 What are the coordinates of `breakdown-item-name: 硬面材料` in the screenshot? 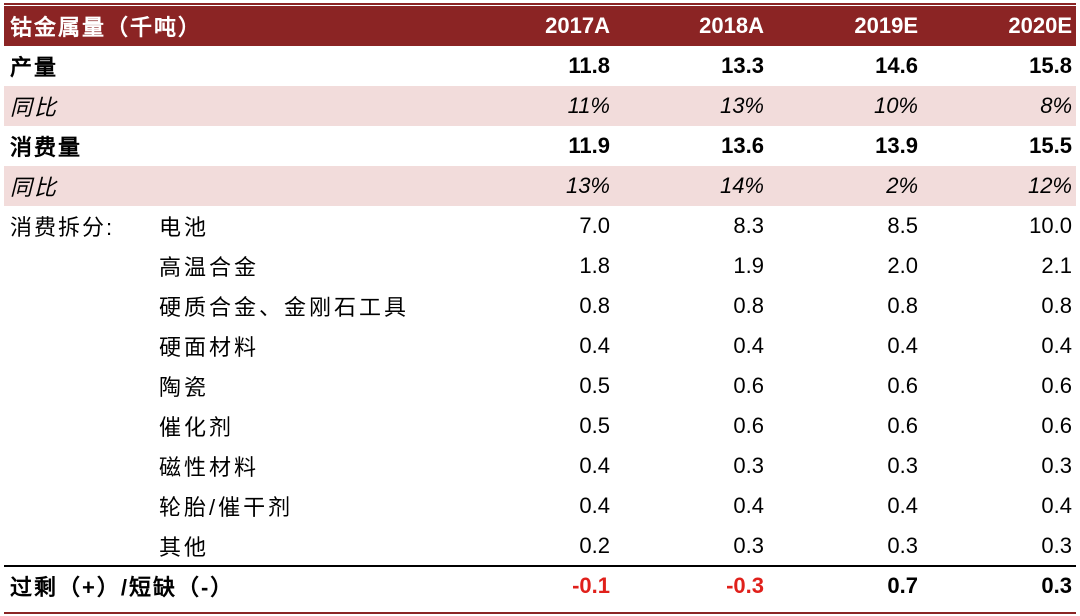 It's located at (209, 347).